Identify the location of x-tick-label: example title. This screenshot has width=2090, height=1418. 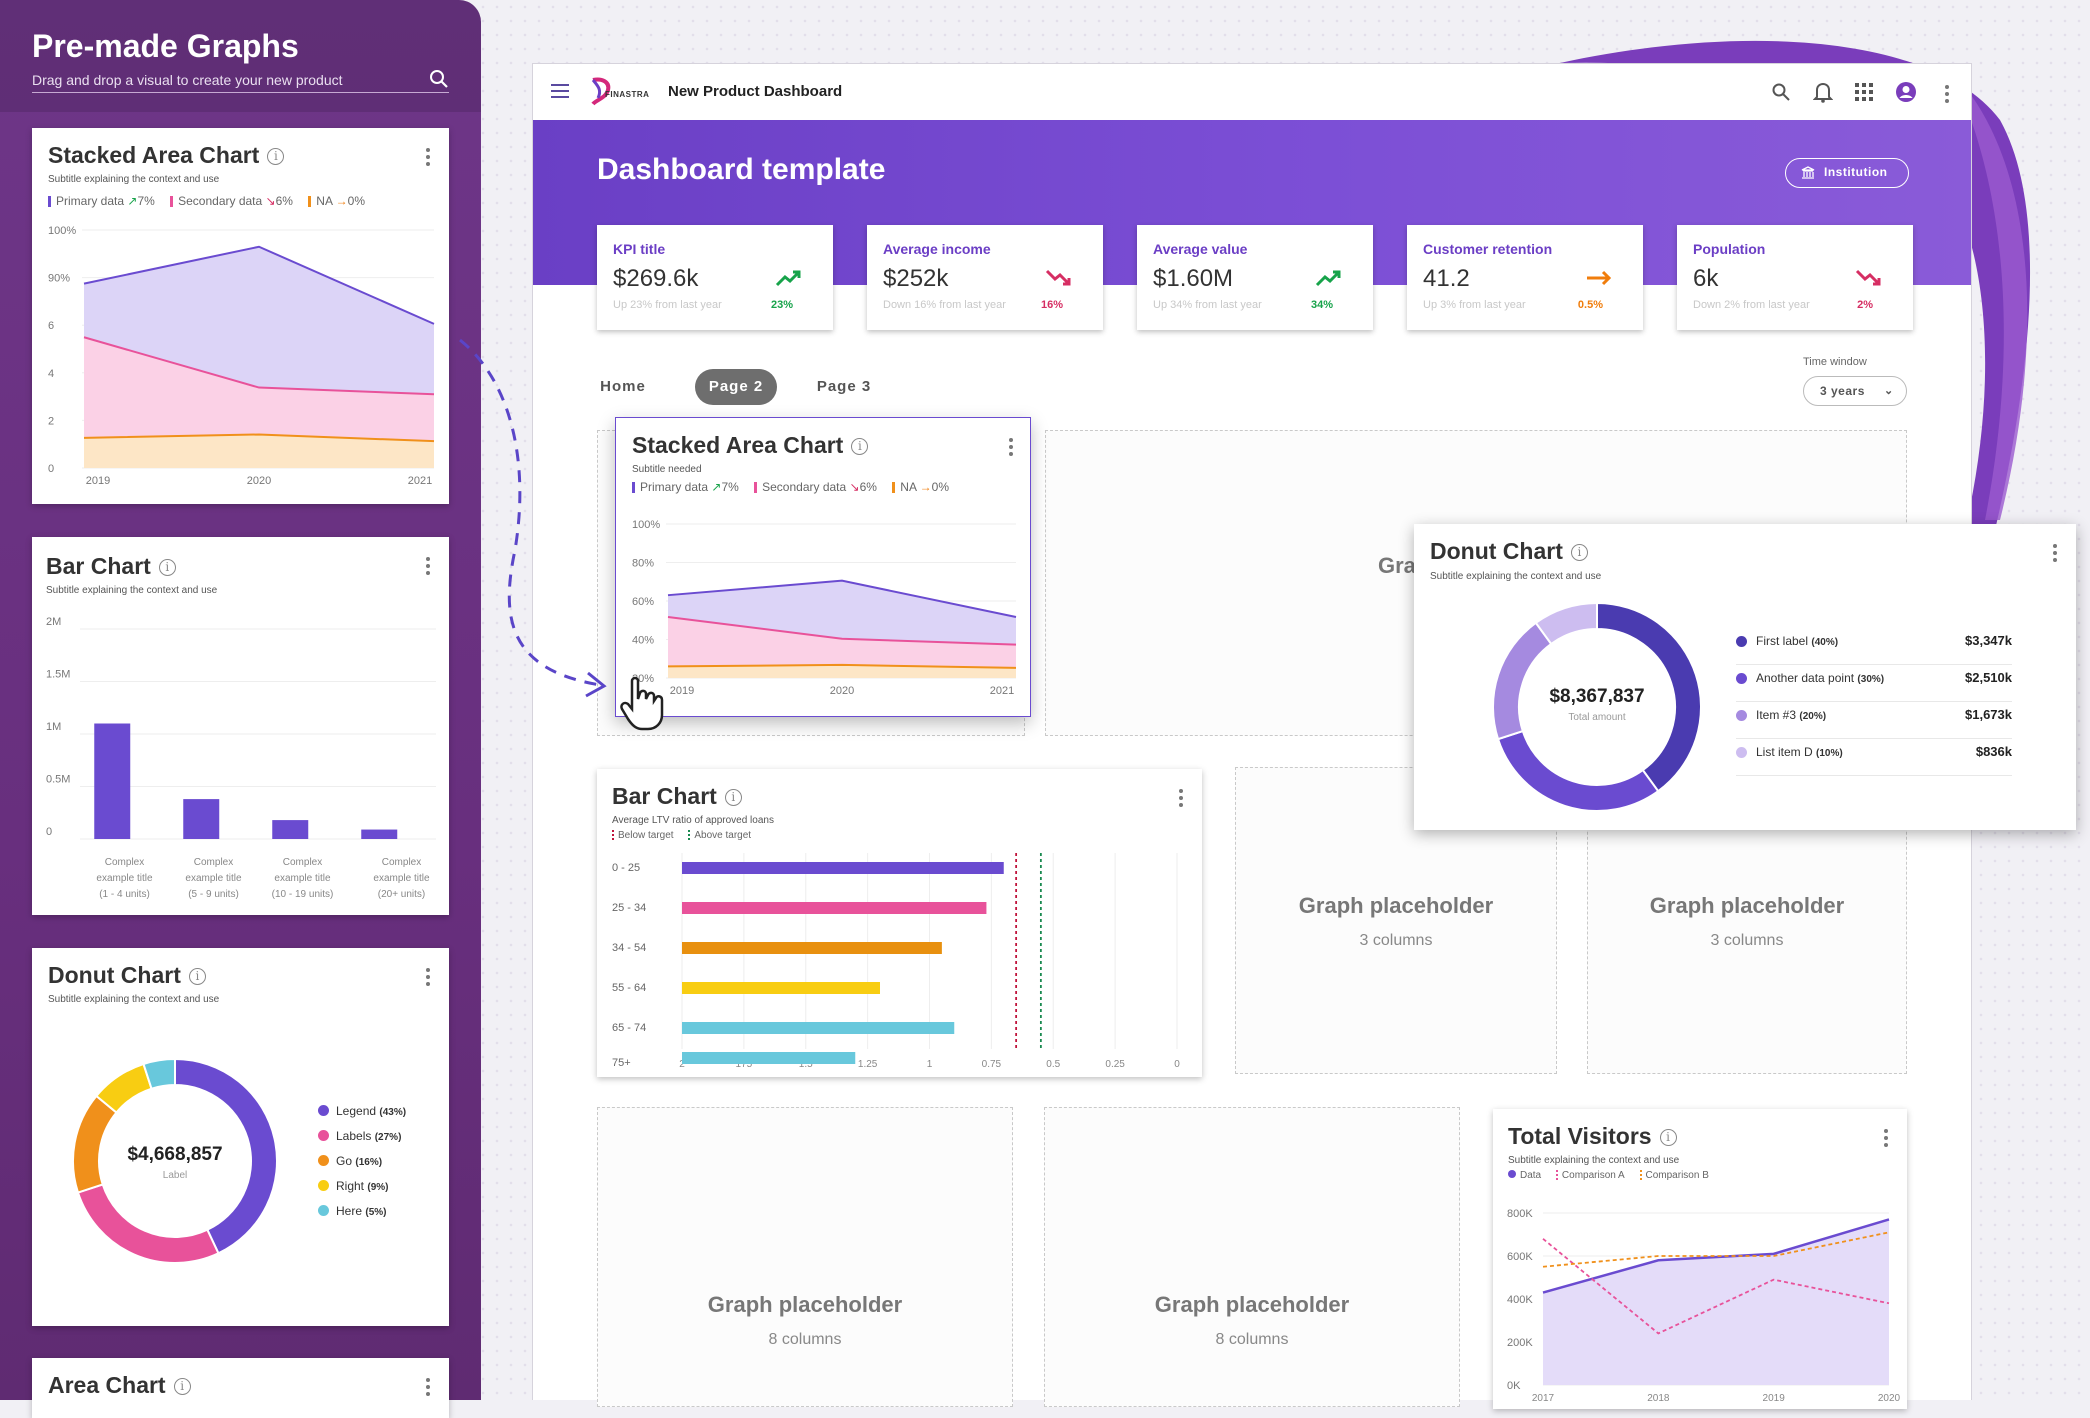
(401, 878).